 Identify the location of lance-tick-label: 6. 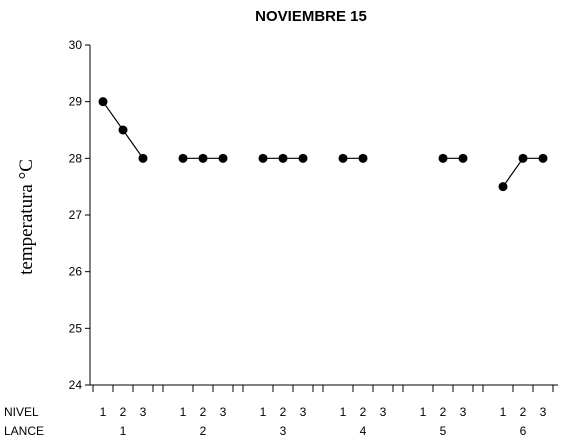
(523, 431).